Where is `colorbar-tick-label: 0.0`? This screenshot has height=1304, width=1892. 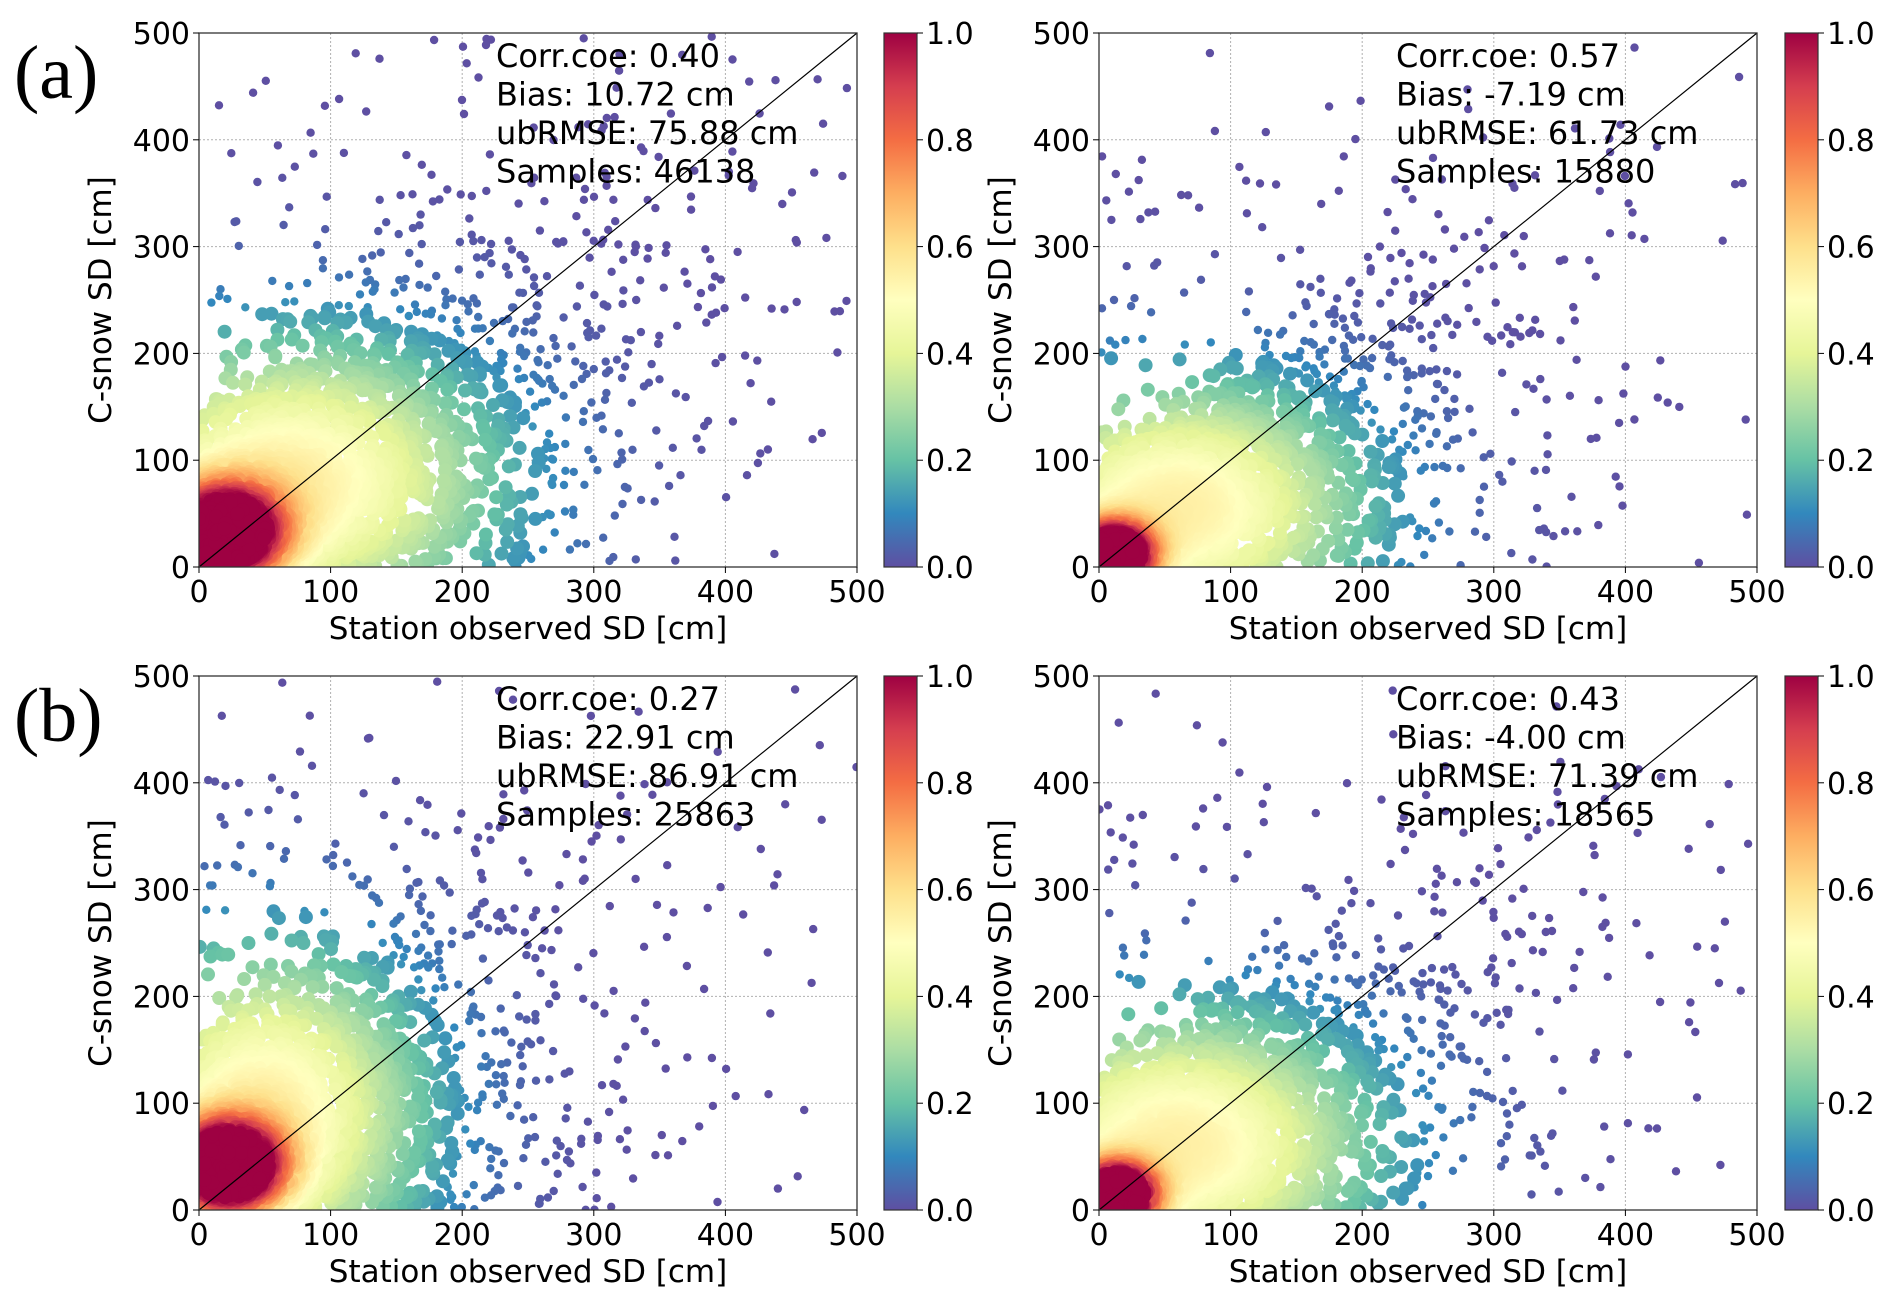 colorbar-tick-label: 0.0 is located at coordinates (950, 568).